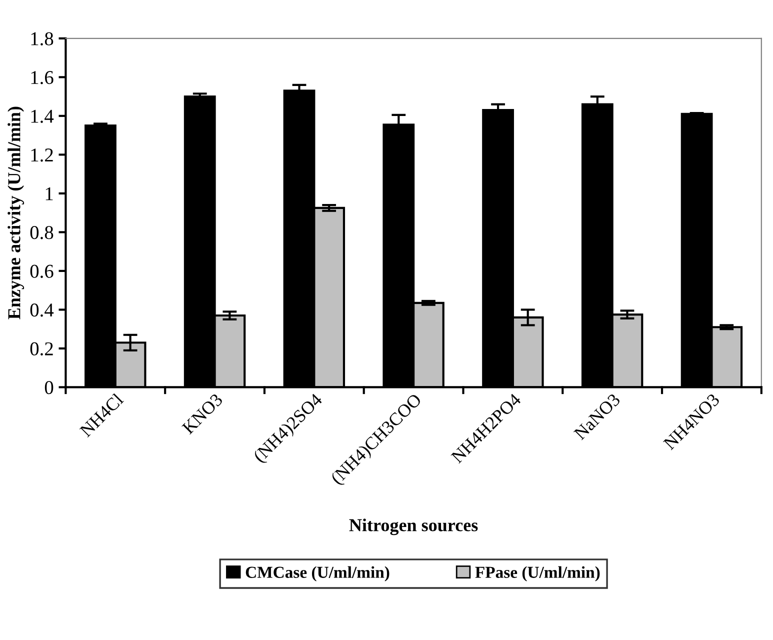 The width and height of the screenshot is (773, 640). What do you see at coordinates (537, 574) in the screenshot?
I see `legend-label: FPase (U/ml/min)` at bounding box center [537, 574].